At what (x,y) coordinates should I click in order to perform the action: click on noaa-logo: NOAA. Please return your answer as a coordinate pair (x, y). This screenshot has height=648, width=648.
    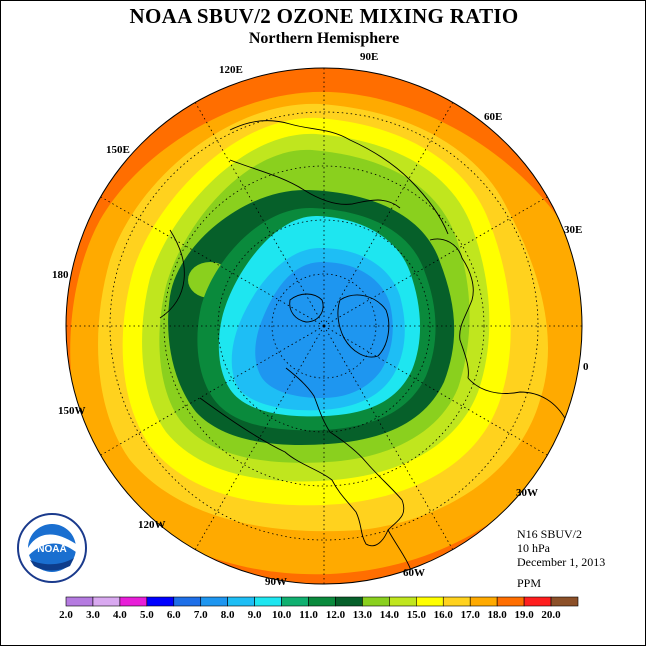
    Looking at the image, I should click on (52, 548).